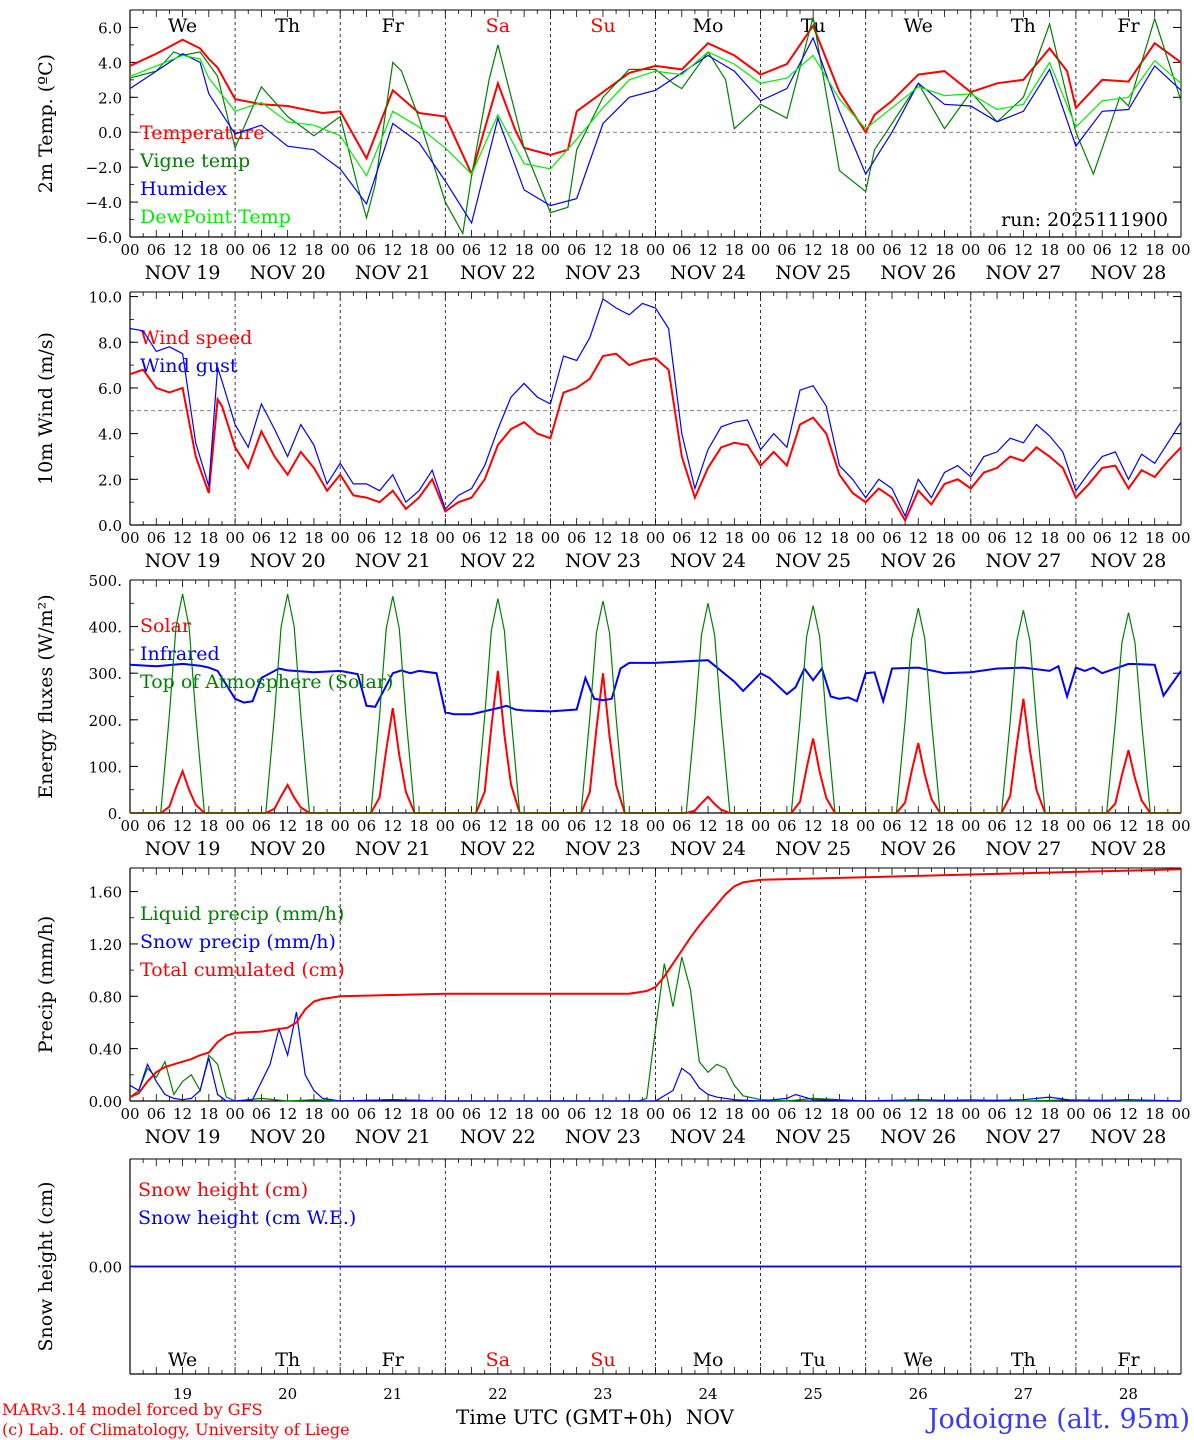 This screenshot has height=1440, width=1194. What do you see at coordinates (813, 1360) in the screenshot?
I see `weekday-label: Tu` at bounding box center [813, 1360].